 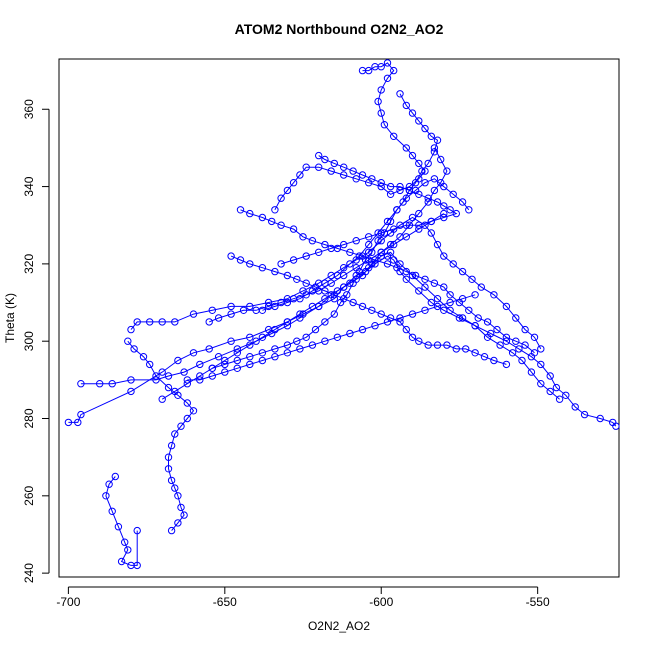 I want to click on x-tick-label: -600, so click(x=381, y=602).